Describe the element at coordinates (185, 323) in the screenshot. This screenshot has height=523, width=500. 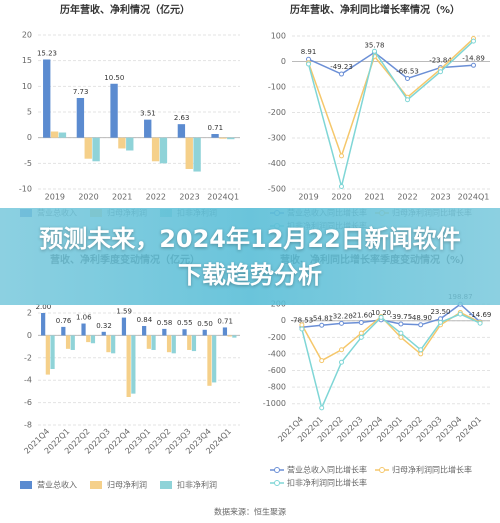
I see `data-label: 0.55` at that location.